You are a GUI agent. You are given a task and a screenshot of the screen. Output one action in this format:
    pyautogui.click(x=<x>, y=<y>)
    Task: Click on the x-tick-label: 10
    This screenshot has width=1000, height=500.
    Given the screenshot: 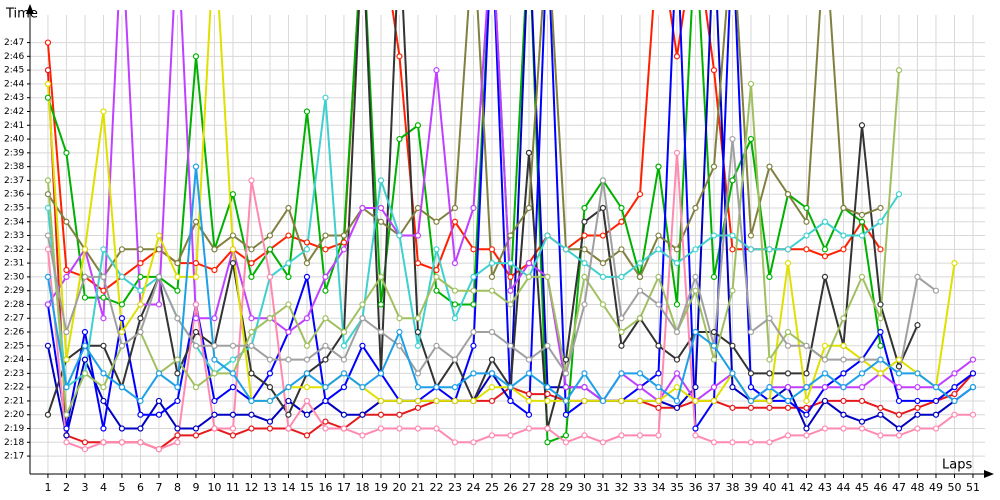 What is the action you would take?
    pyautogui.click(x=214, y=487)
    